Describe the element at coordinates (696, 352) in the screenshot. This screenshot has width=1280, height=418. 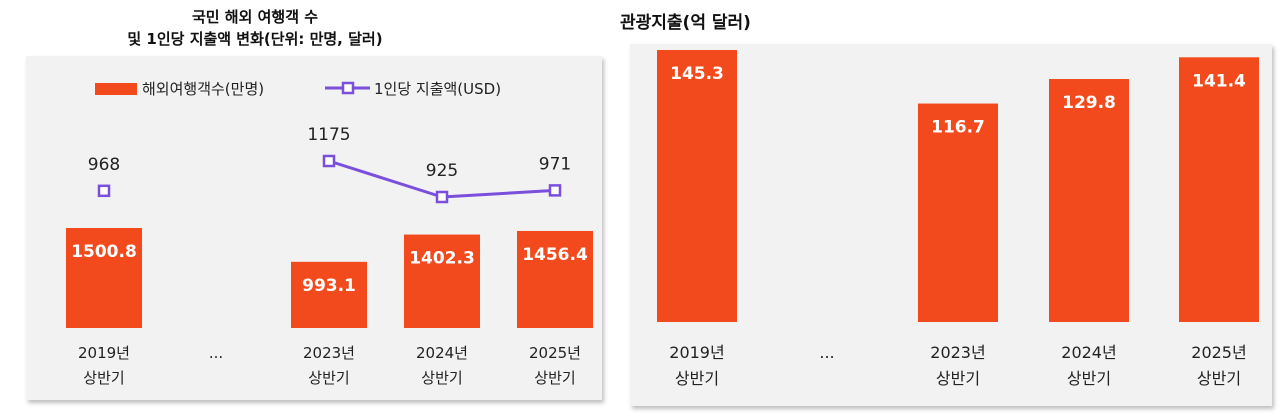
I see `right-category-year-0: 2019년` at that location.